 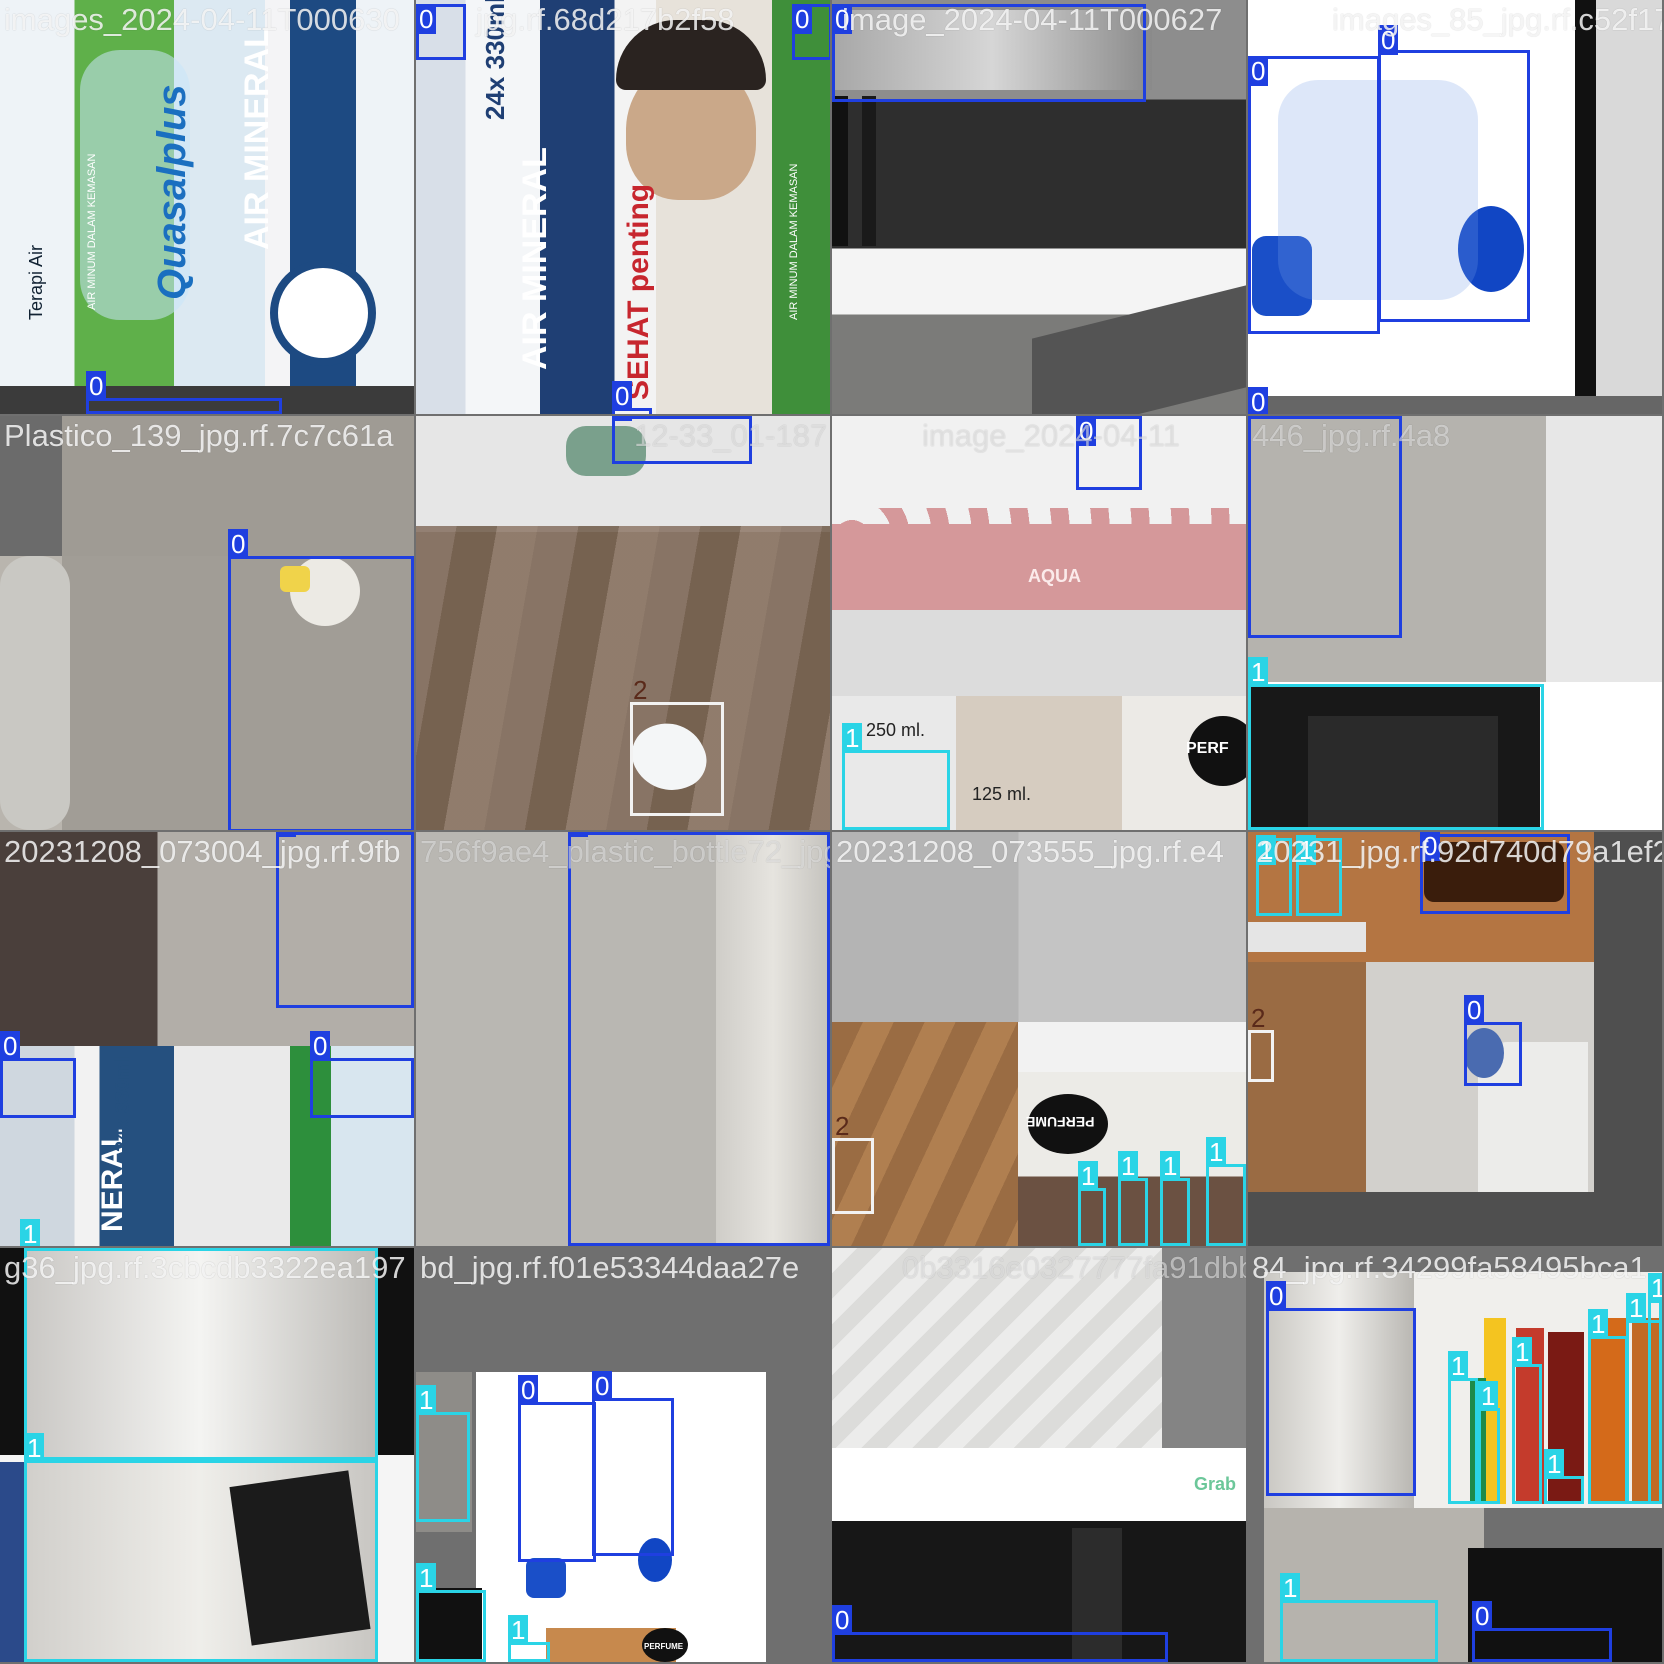 I want to click on mosaic-tile: 0 0 0 images_85_jpg.rf.c52f17e5, so click(x=1455, y=207).